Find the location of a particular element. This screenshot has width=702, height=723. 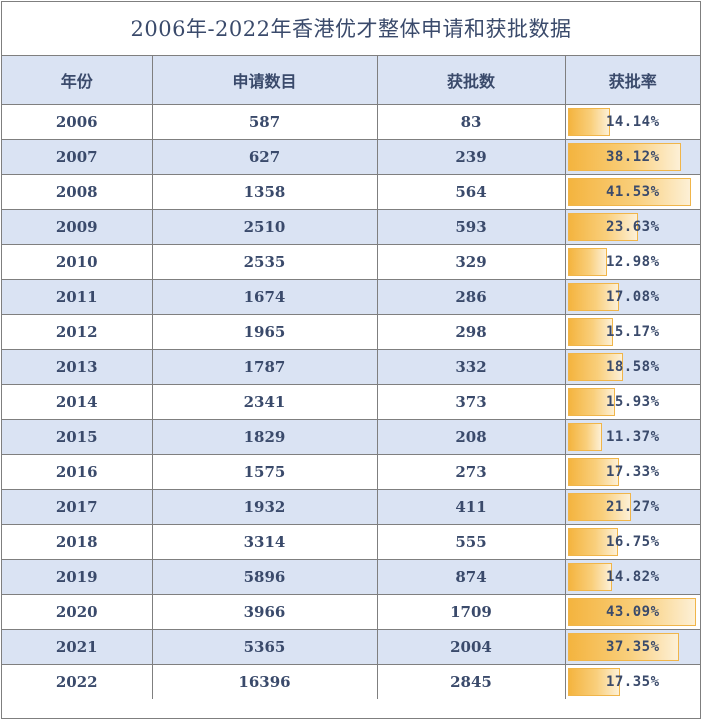

cell-approval-rate: 21.27% is located at coordinates (632, 506).